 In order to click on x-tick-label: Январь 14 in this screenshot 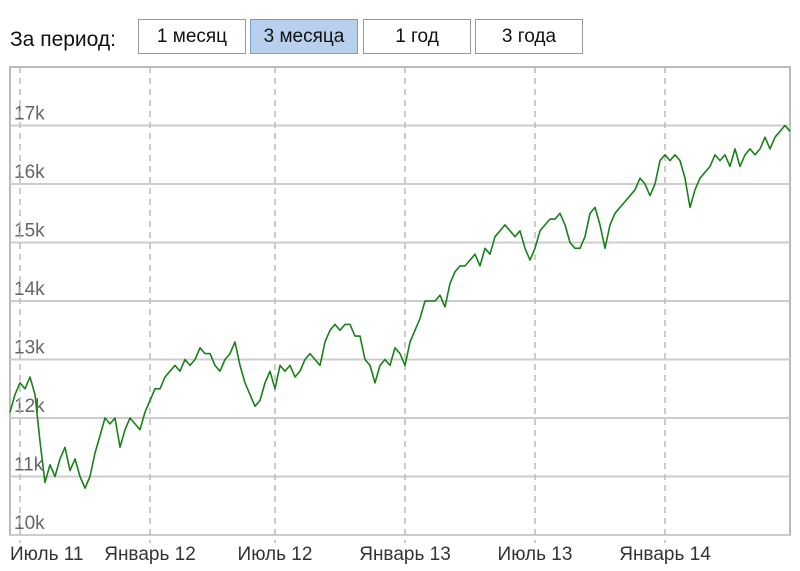, I will do `click(665, 554)`.